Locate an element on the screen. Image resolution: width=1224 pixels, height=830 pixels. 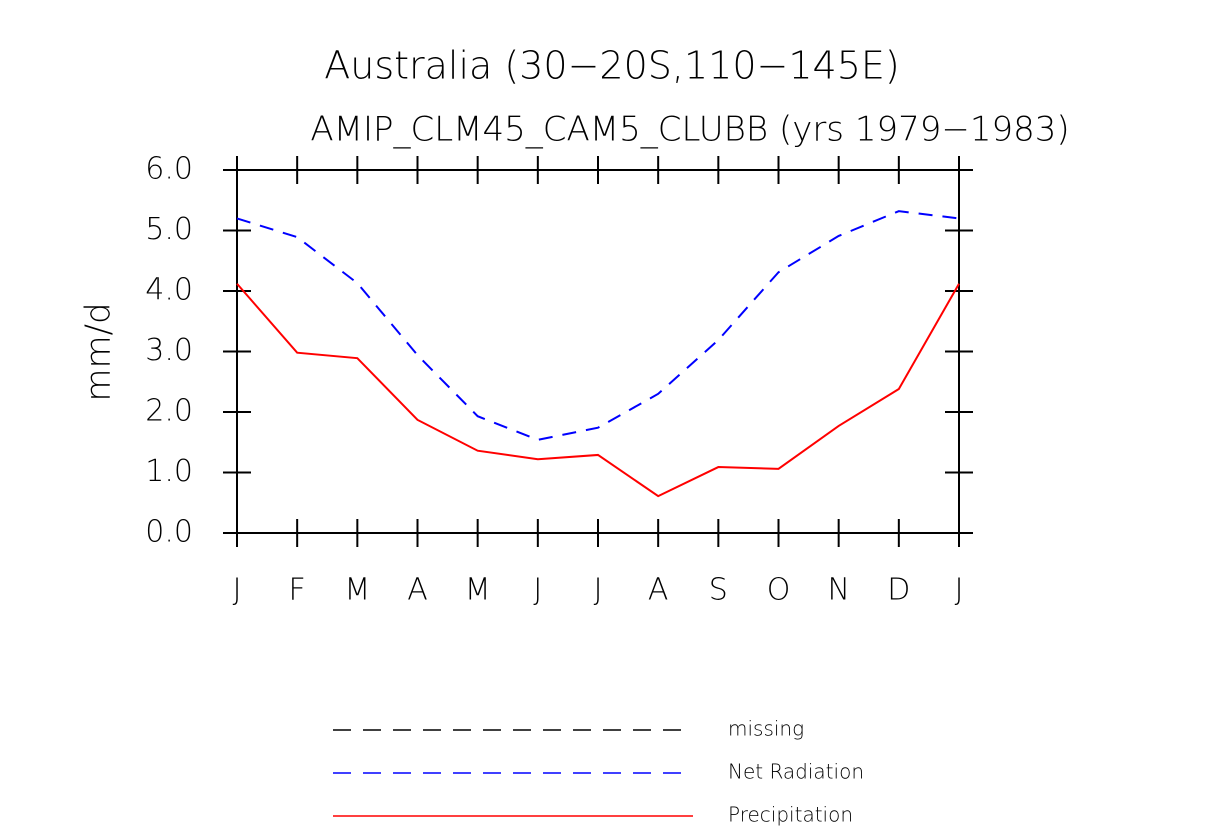
chart-subtitle: AMIP_CLM45_CAM5_CLUBB (yrs 1979−1983) is located at coordinates (689, 130).